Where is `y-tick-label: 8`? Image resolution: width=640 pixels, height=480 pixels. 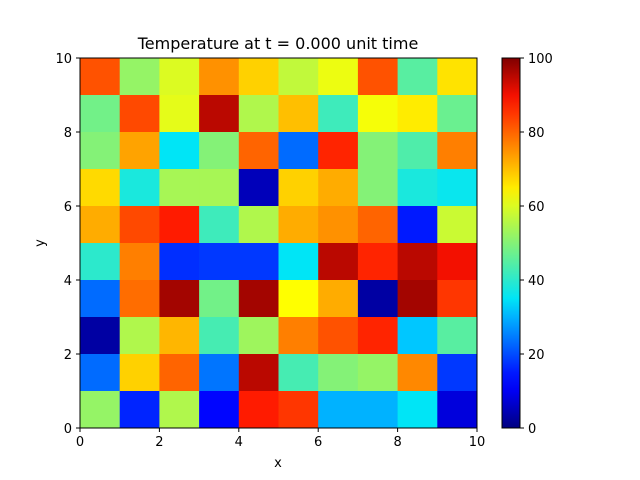
y-tick-label: 8 is located at coordinates (68, 133).